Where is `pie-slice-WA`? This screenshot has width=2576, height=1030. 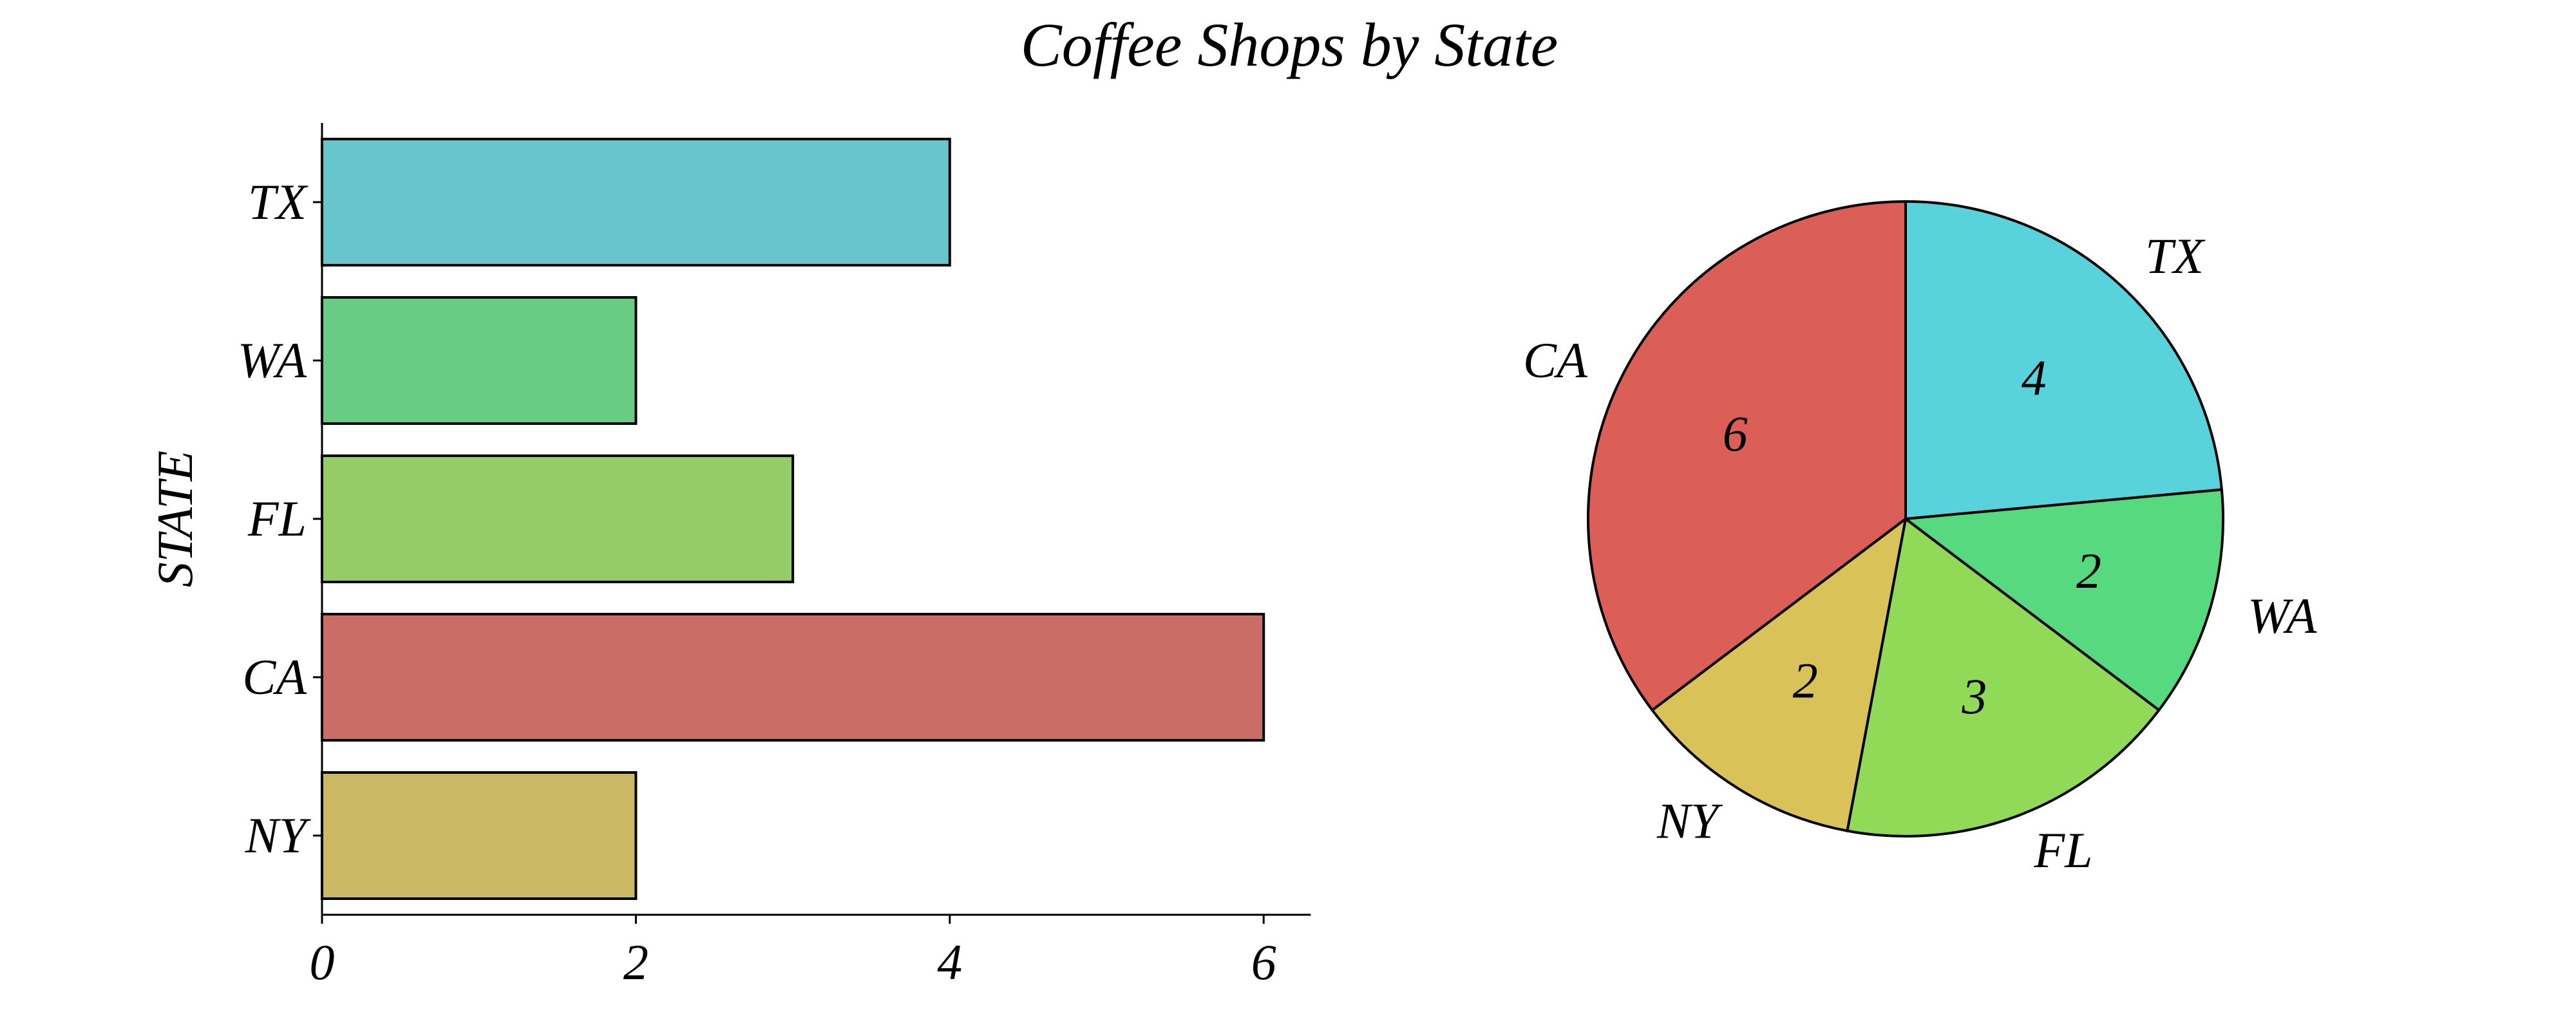 pie-slice-WA is located at coordinates (2064, 600).